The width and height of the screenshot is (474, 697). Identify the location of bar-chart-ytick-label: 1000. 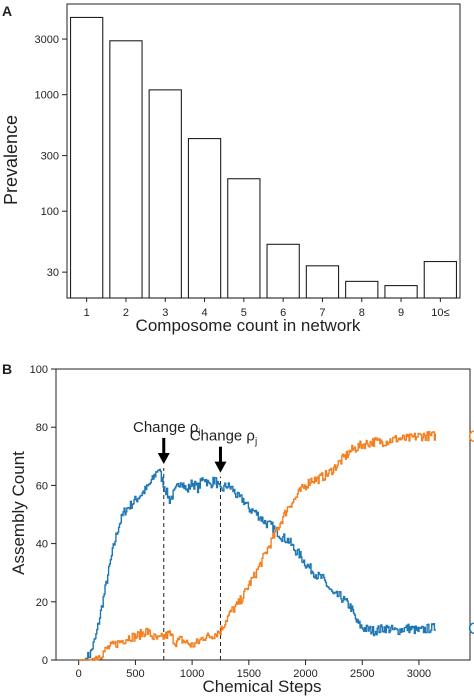
(47, 96).